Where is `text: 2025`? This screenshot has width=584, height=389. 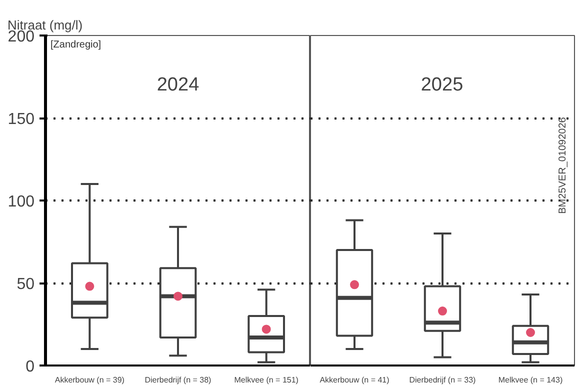
text: 2025 is located at coordinates (442, 85).